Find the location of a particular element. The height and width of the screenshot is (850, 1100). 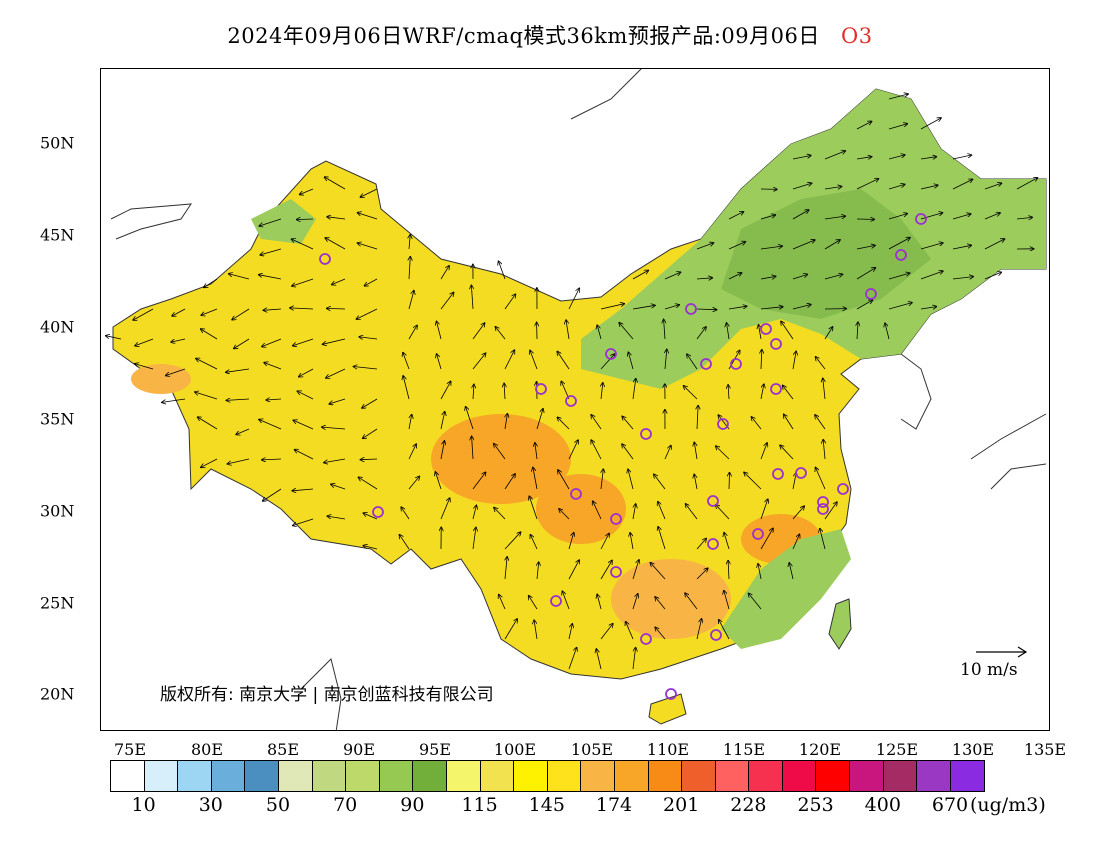

y-tick-label: 30N is located at coordinates (57, 511).